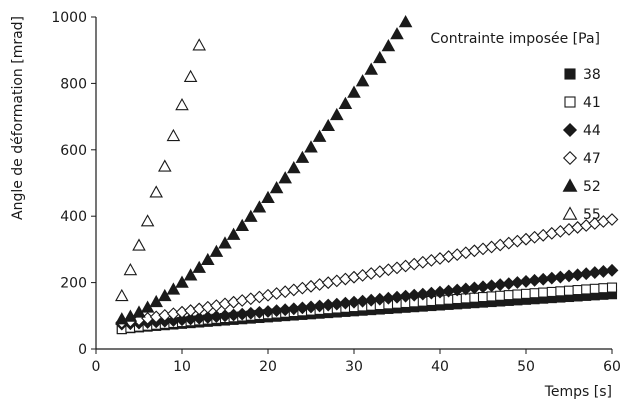 This screenshot has height=403, width=630. I want to click on x-tick-label: 20, so click(268, 367).